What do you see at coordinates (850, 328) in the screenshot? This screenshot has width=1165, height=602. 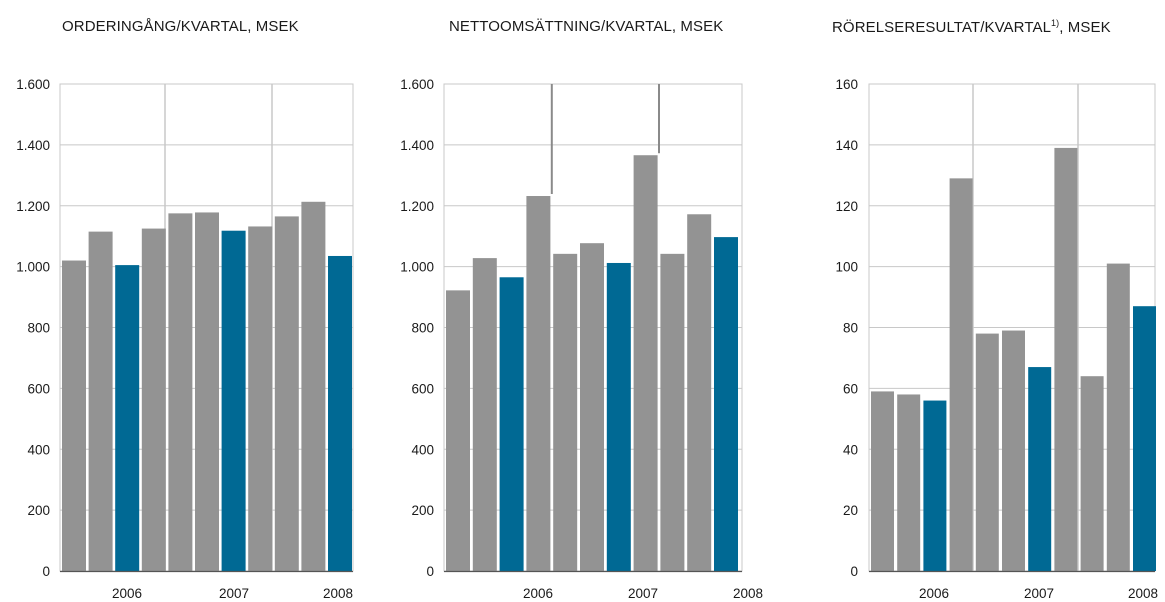 I see `y-tick-label: 80` at bounding box center [850, 328].